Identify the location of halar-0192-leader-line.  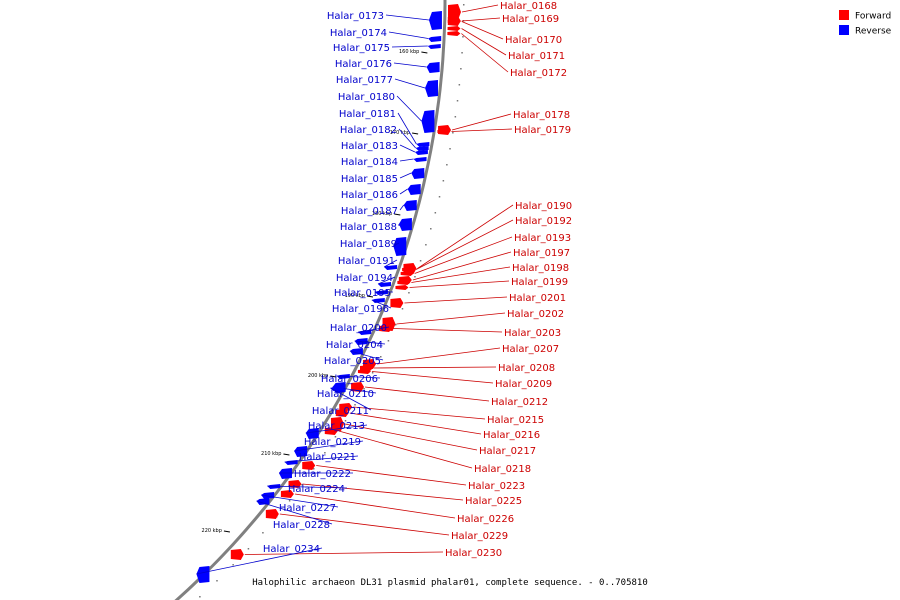
(464, 244).